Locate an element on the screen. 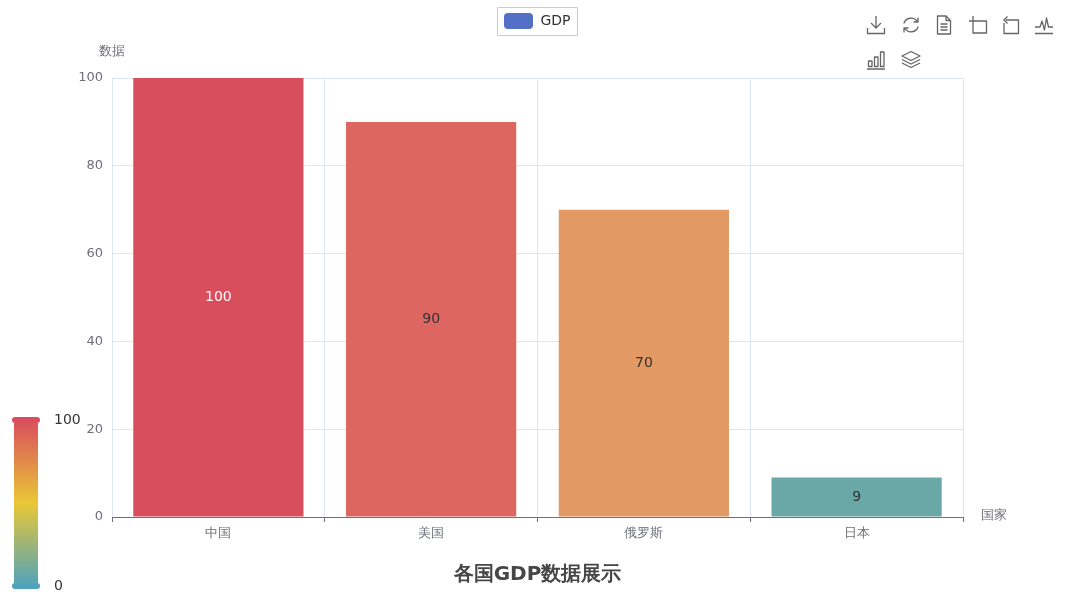 This screenshot has height=616, width=1080. y-axis-title: 数据 is located at coordinates (112, 51).